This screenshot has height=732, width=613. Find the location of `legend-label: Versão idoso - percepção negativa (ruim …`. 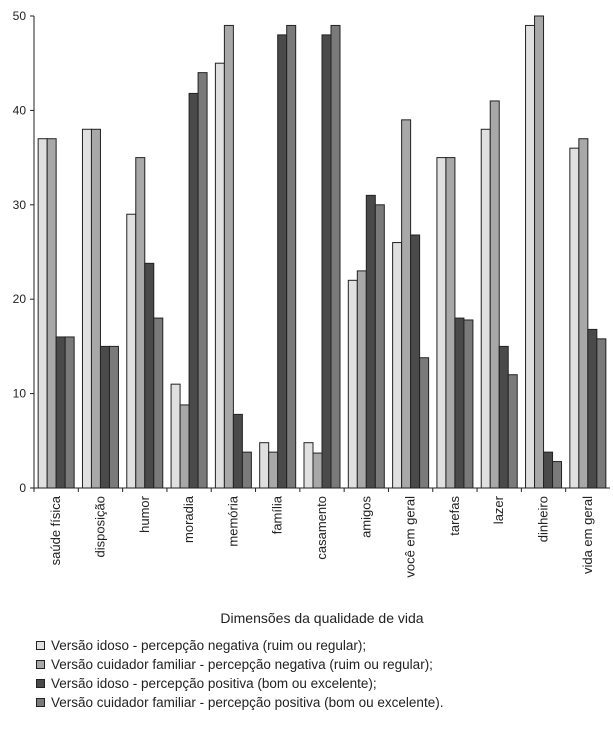

legend-label: Versão idoso - percepção negativa (ruim … is located at coordinates (209, 645).